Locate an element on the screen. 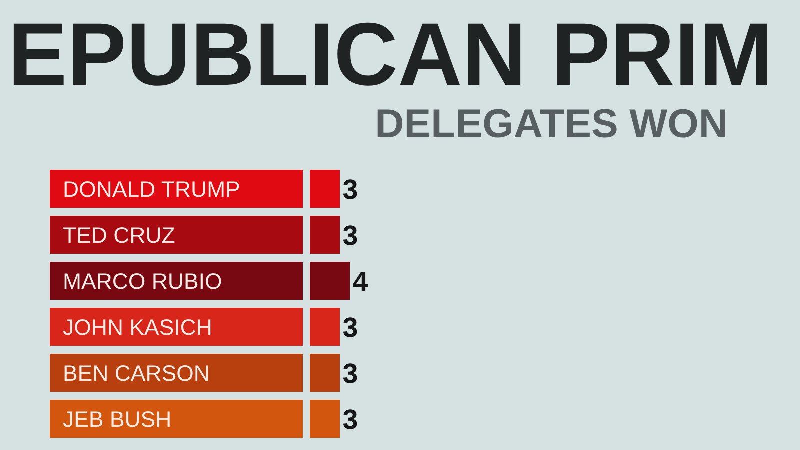 This screenshot has height=450, width=800. text: DELEGATES WON is located at coordinates (552, 123).